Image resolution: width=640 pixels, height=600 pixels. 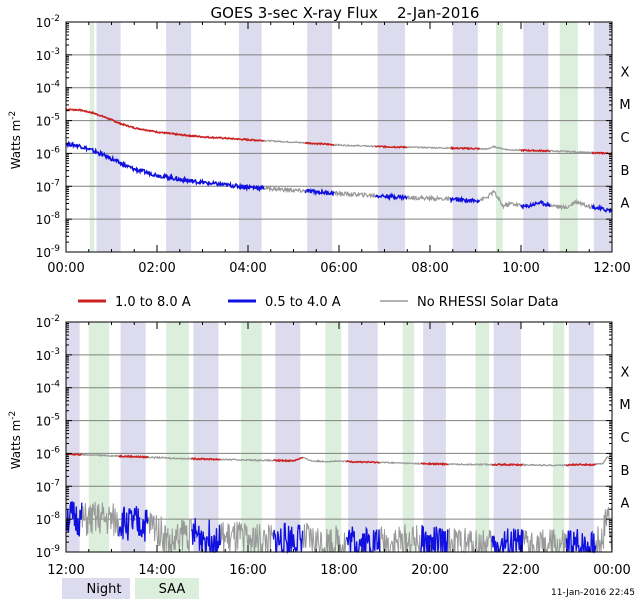 I want to click on band-key: Night SAA, so click(x=130, y=588).